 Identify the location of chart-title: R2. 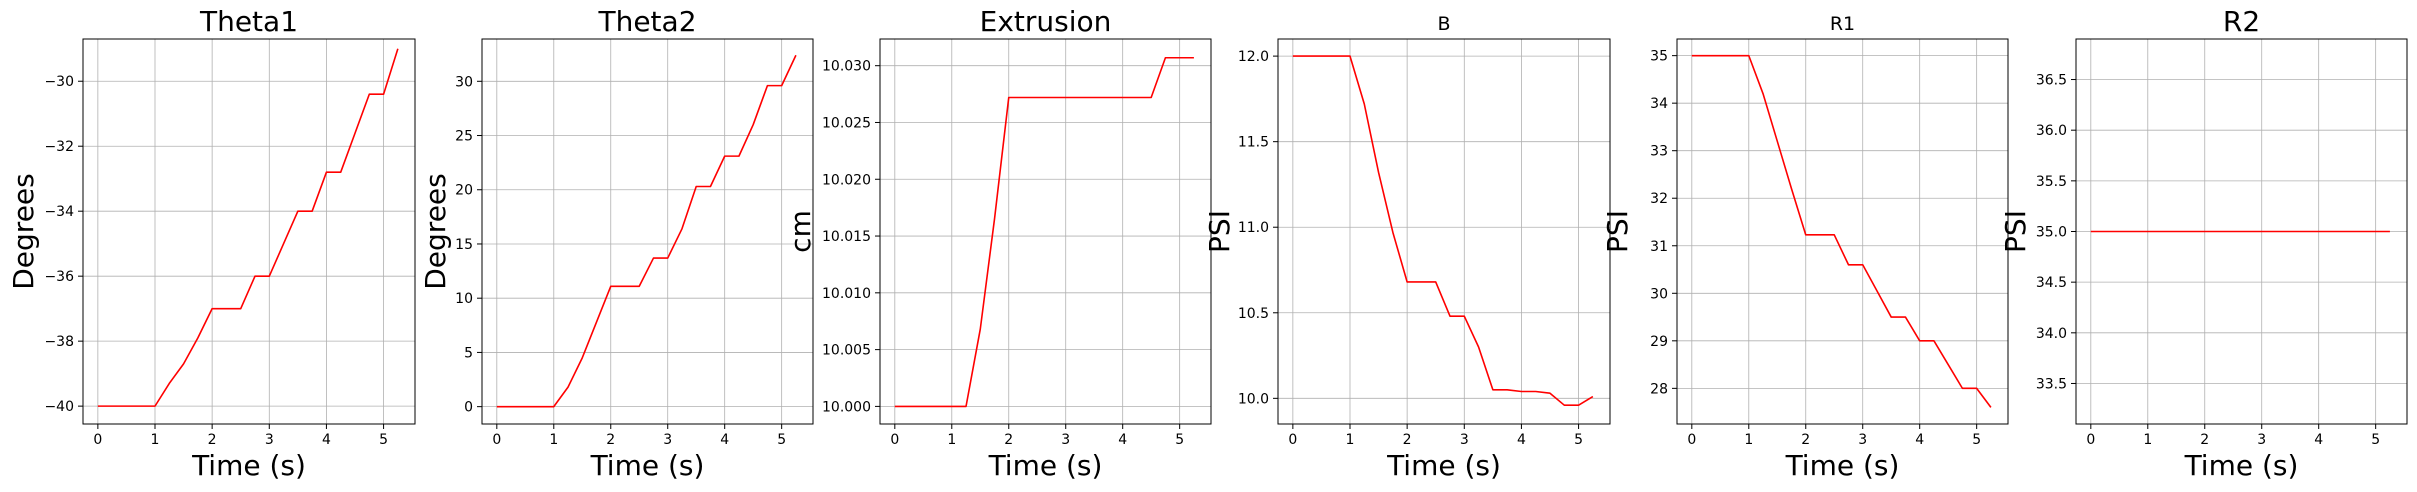
(2241, 21).